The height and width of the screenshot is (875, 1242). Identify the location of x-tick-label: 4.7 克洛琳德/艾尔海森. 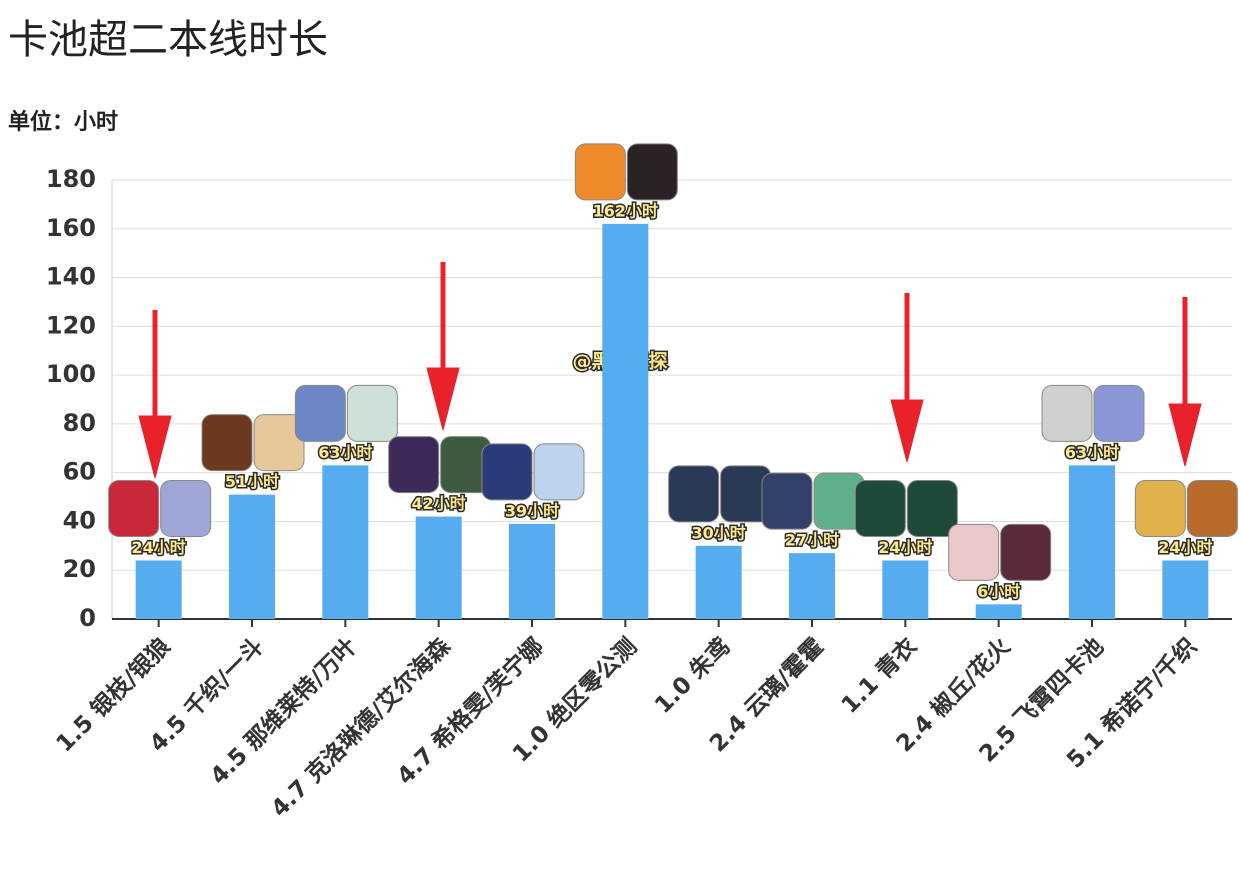
(361, 727).